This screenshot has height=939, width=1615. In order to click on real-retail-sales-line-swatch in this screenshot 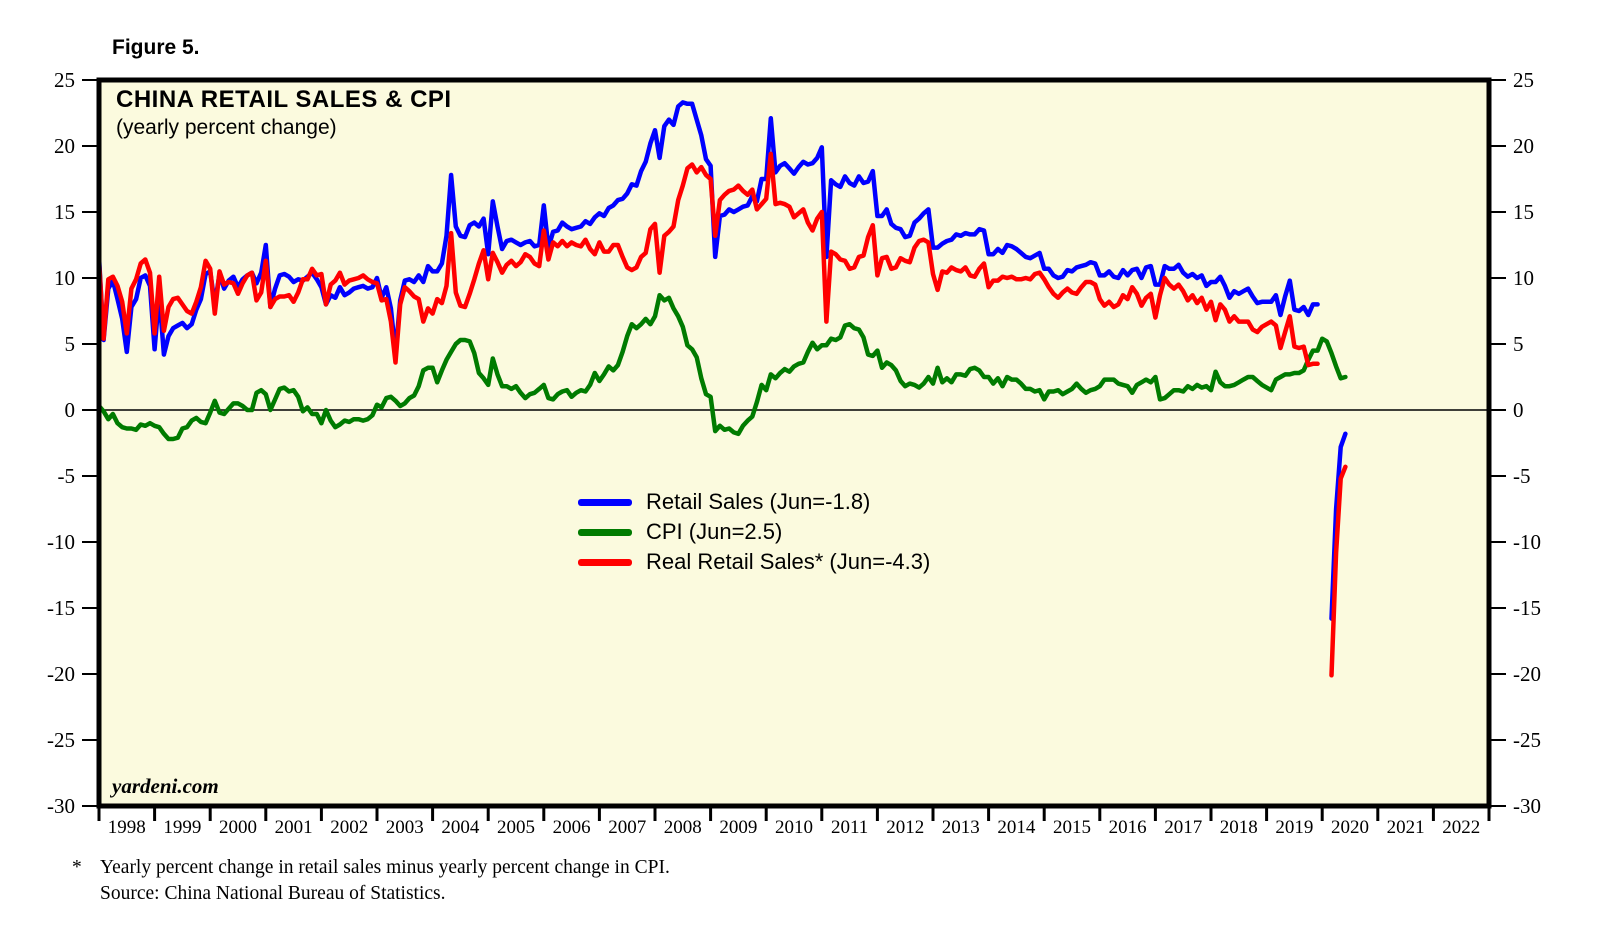, I will do `click(605, 562)`.